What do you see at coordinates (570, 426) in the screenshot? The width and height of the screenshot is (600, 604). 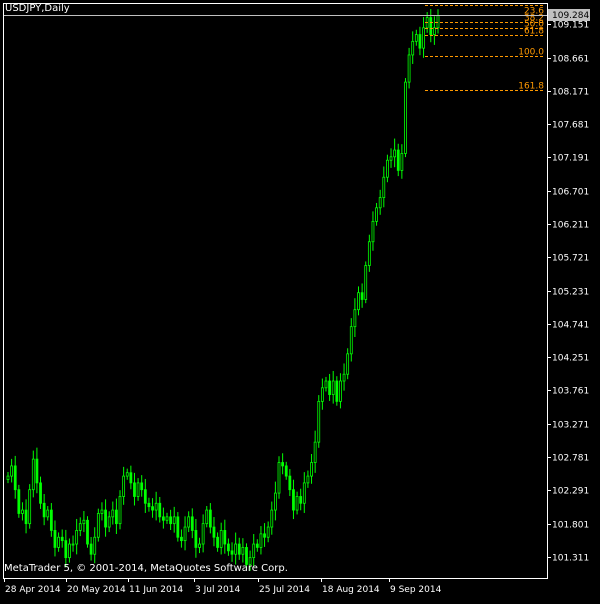 I see `price-tick-label: 103.271` at bounding box center [570, 426].